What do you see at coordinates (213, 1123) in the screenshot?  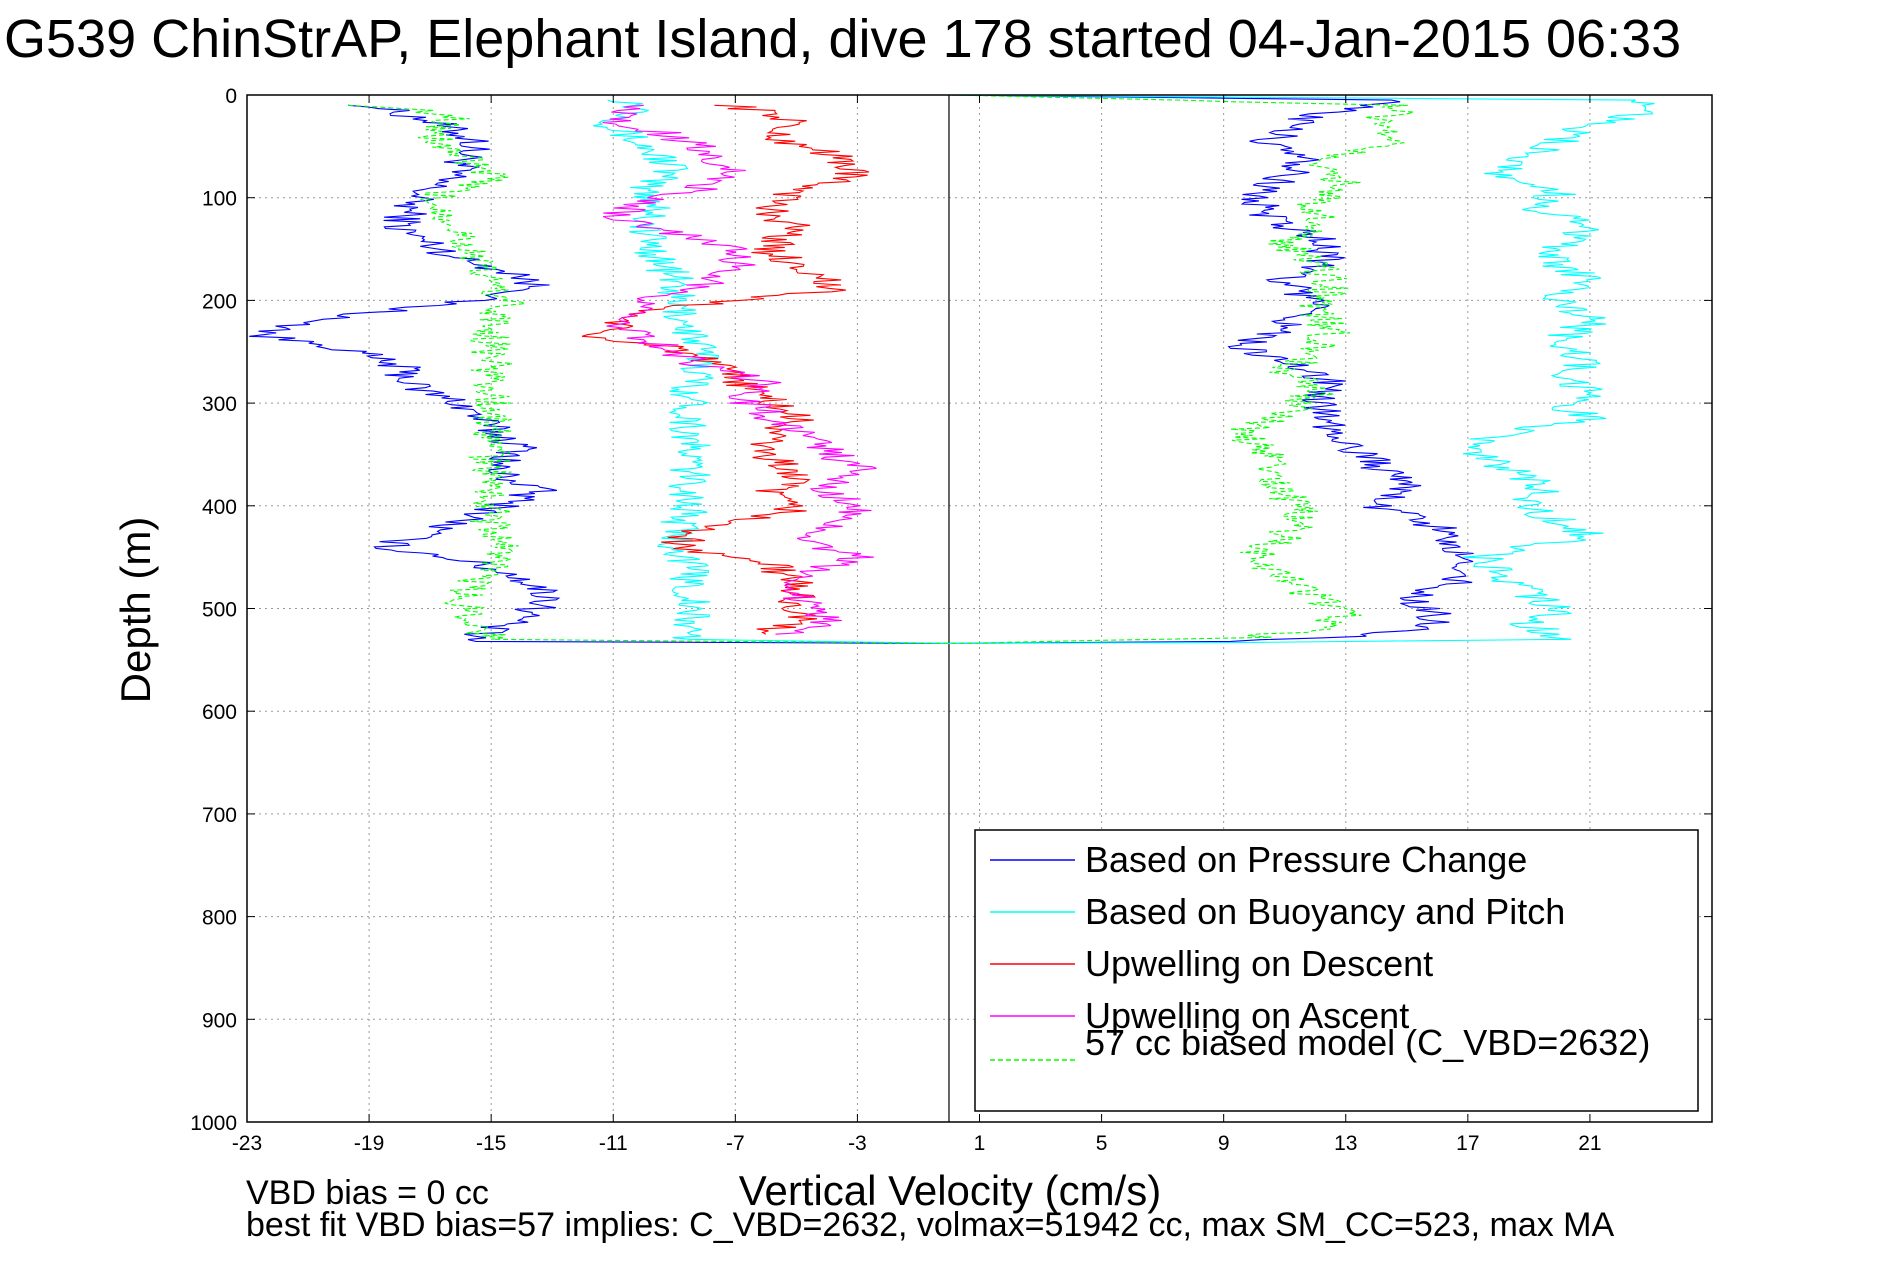 I see `y-tick-label: 1000` at bounding box center [213, 1123].